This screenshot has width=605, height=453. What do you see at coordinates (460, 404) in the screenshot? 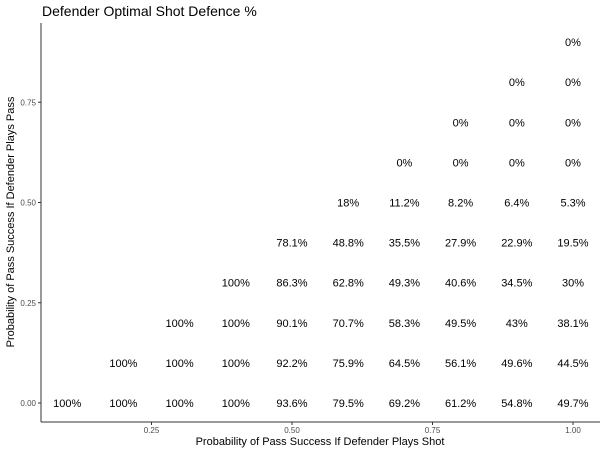
I see `data-label: 61.2%` at bounding box center [460, 404].